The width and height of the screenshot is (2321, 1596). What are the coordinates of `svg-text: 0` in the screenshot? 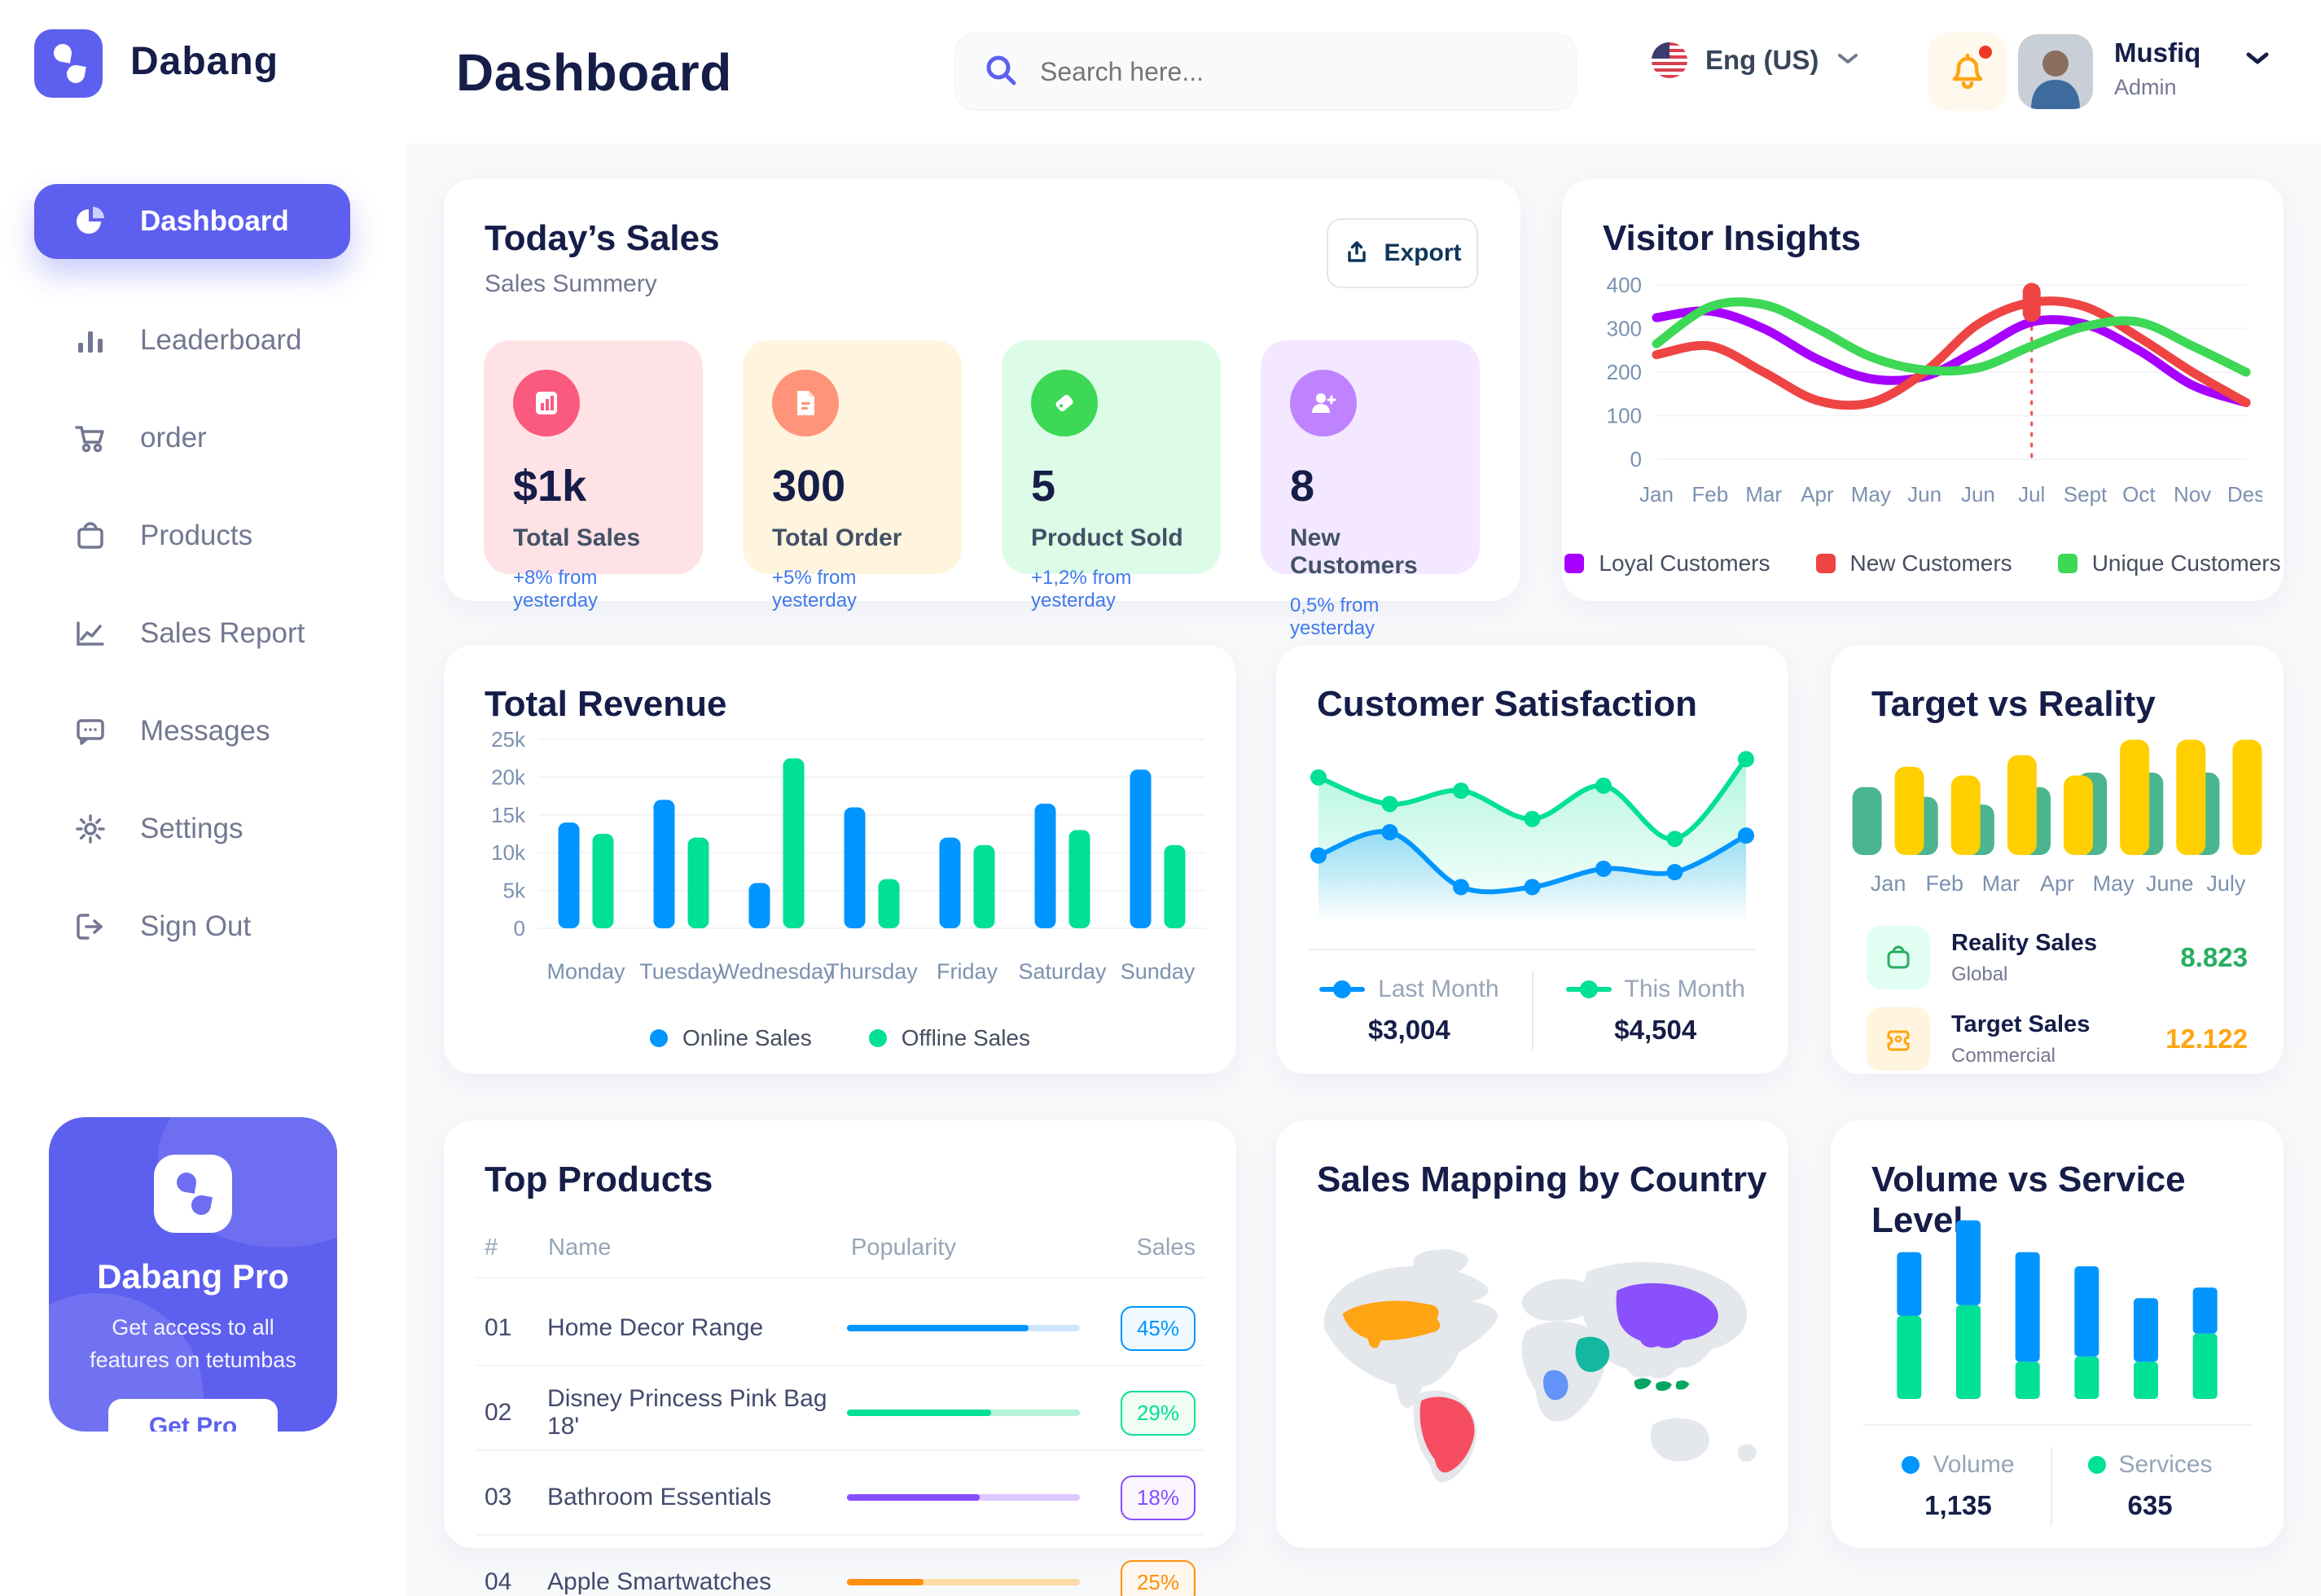 It's located at (519, 928).